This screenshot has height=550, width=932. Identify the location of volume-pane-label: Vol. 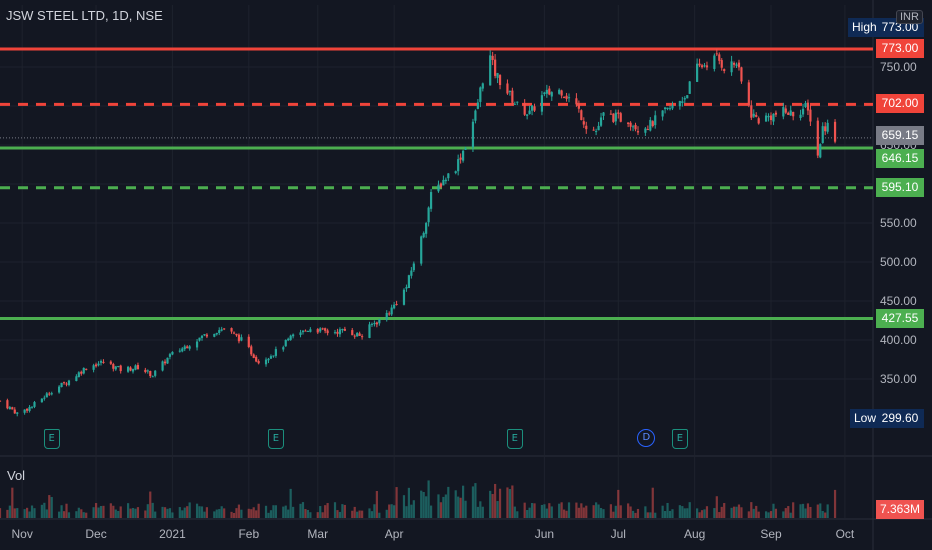
(16, 475).